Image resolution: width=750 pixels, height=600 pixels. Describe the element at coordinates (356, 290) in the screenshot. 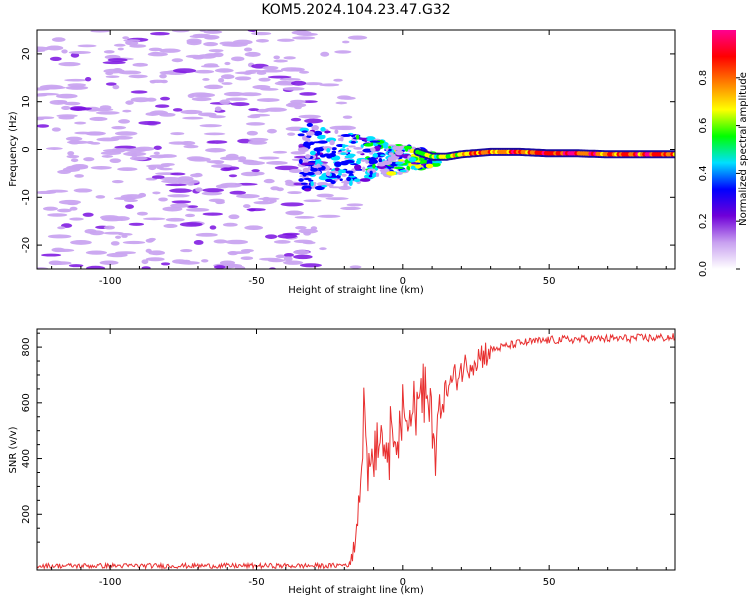

I see `spectrogram-x-label: Height of straight line (km)` at that location.